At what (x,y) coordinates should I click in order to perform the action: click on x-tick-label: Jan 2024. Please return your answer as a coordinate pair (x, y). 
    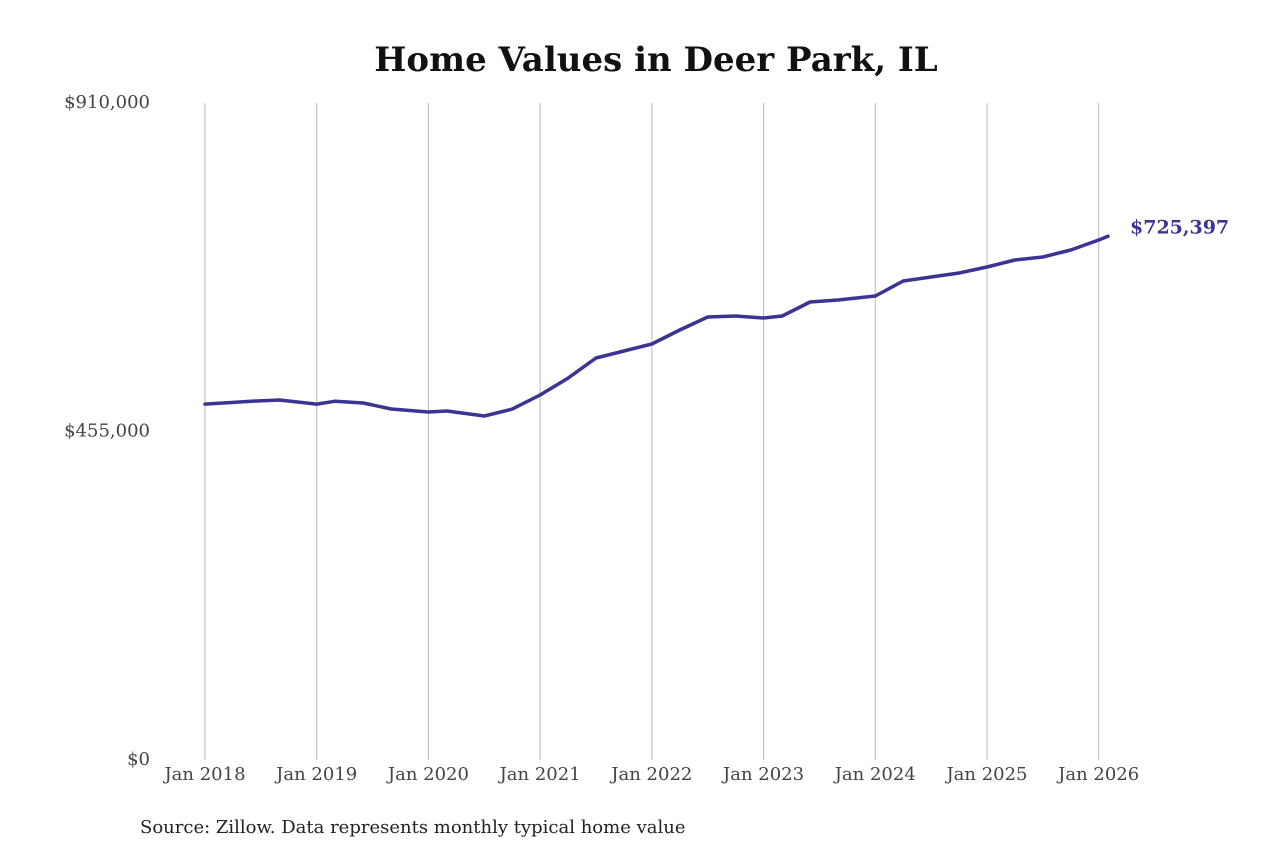
    Looking at the image, I should click on (874, 774).